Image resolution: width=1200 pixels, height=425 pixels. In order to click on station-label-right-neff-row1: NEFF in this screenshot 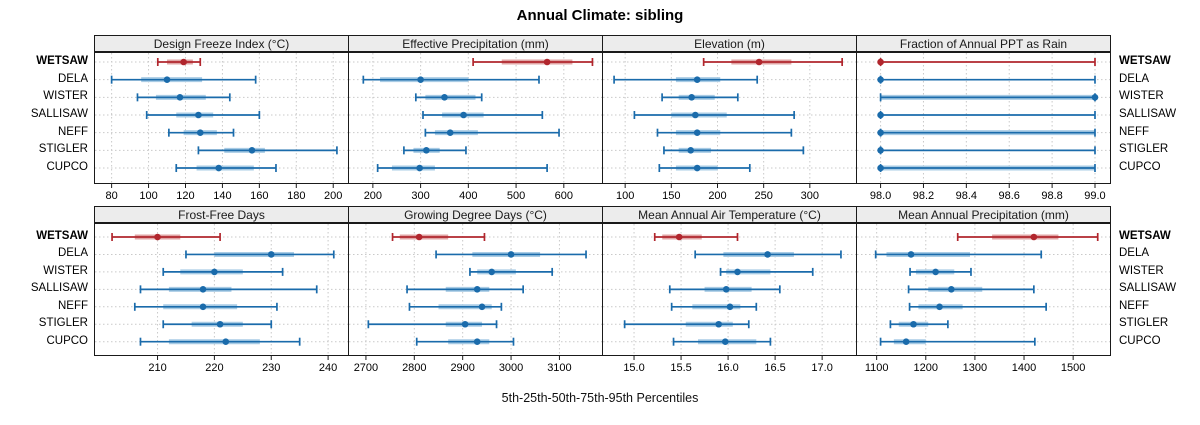, I will do `click(1134, 305)`.